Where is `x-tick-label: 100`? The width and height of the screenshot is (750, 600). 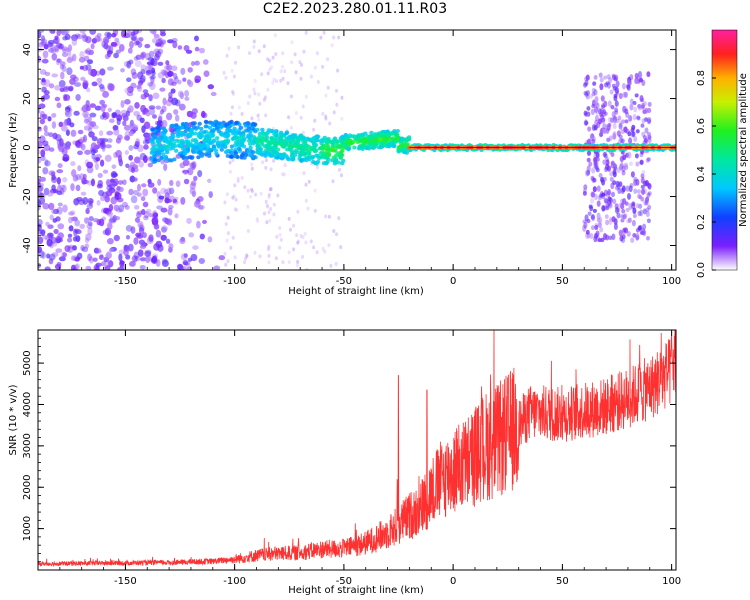 x-tick-label: 100 is located at coordinates (671, 281).